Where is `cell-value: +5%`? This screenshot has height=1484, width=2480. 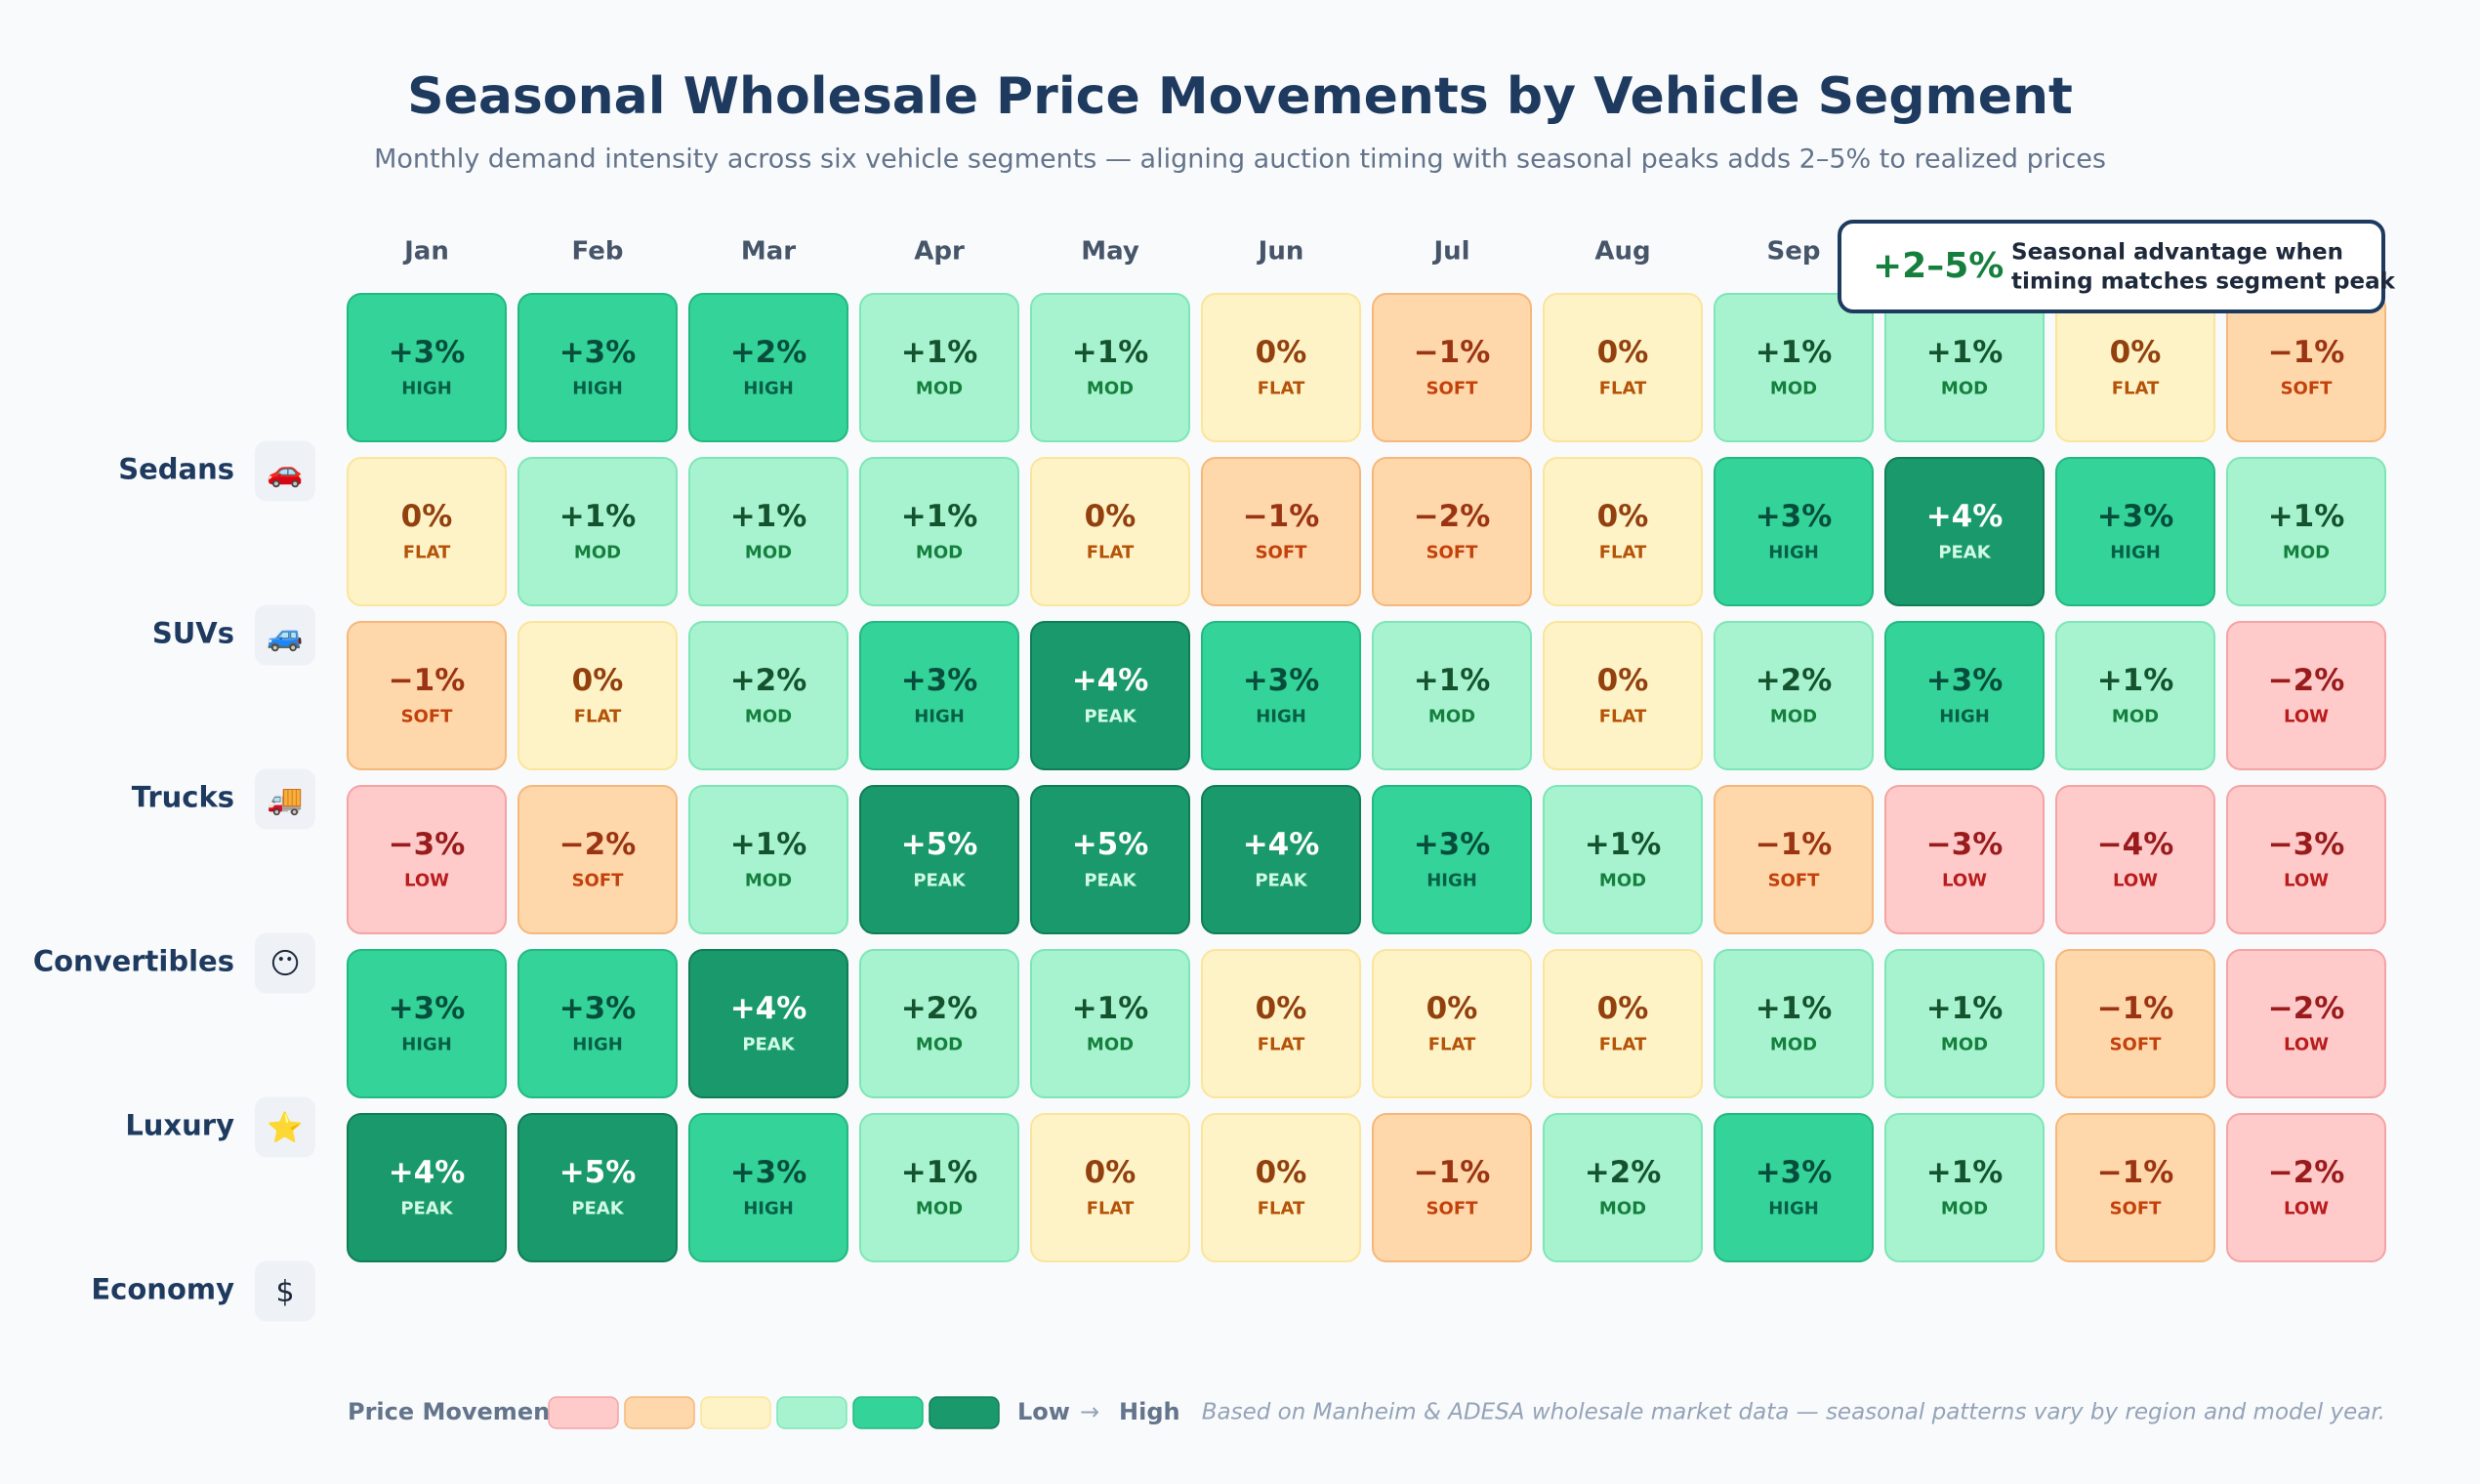
cell-value: +5% is located at coordinates (598, 1173).